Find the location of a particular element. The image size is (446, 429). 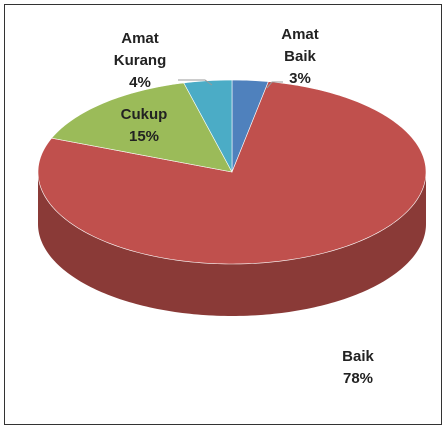

value-label: 4% is located at coordinates (140, 82).